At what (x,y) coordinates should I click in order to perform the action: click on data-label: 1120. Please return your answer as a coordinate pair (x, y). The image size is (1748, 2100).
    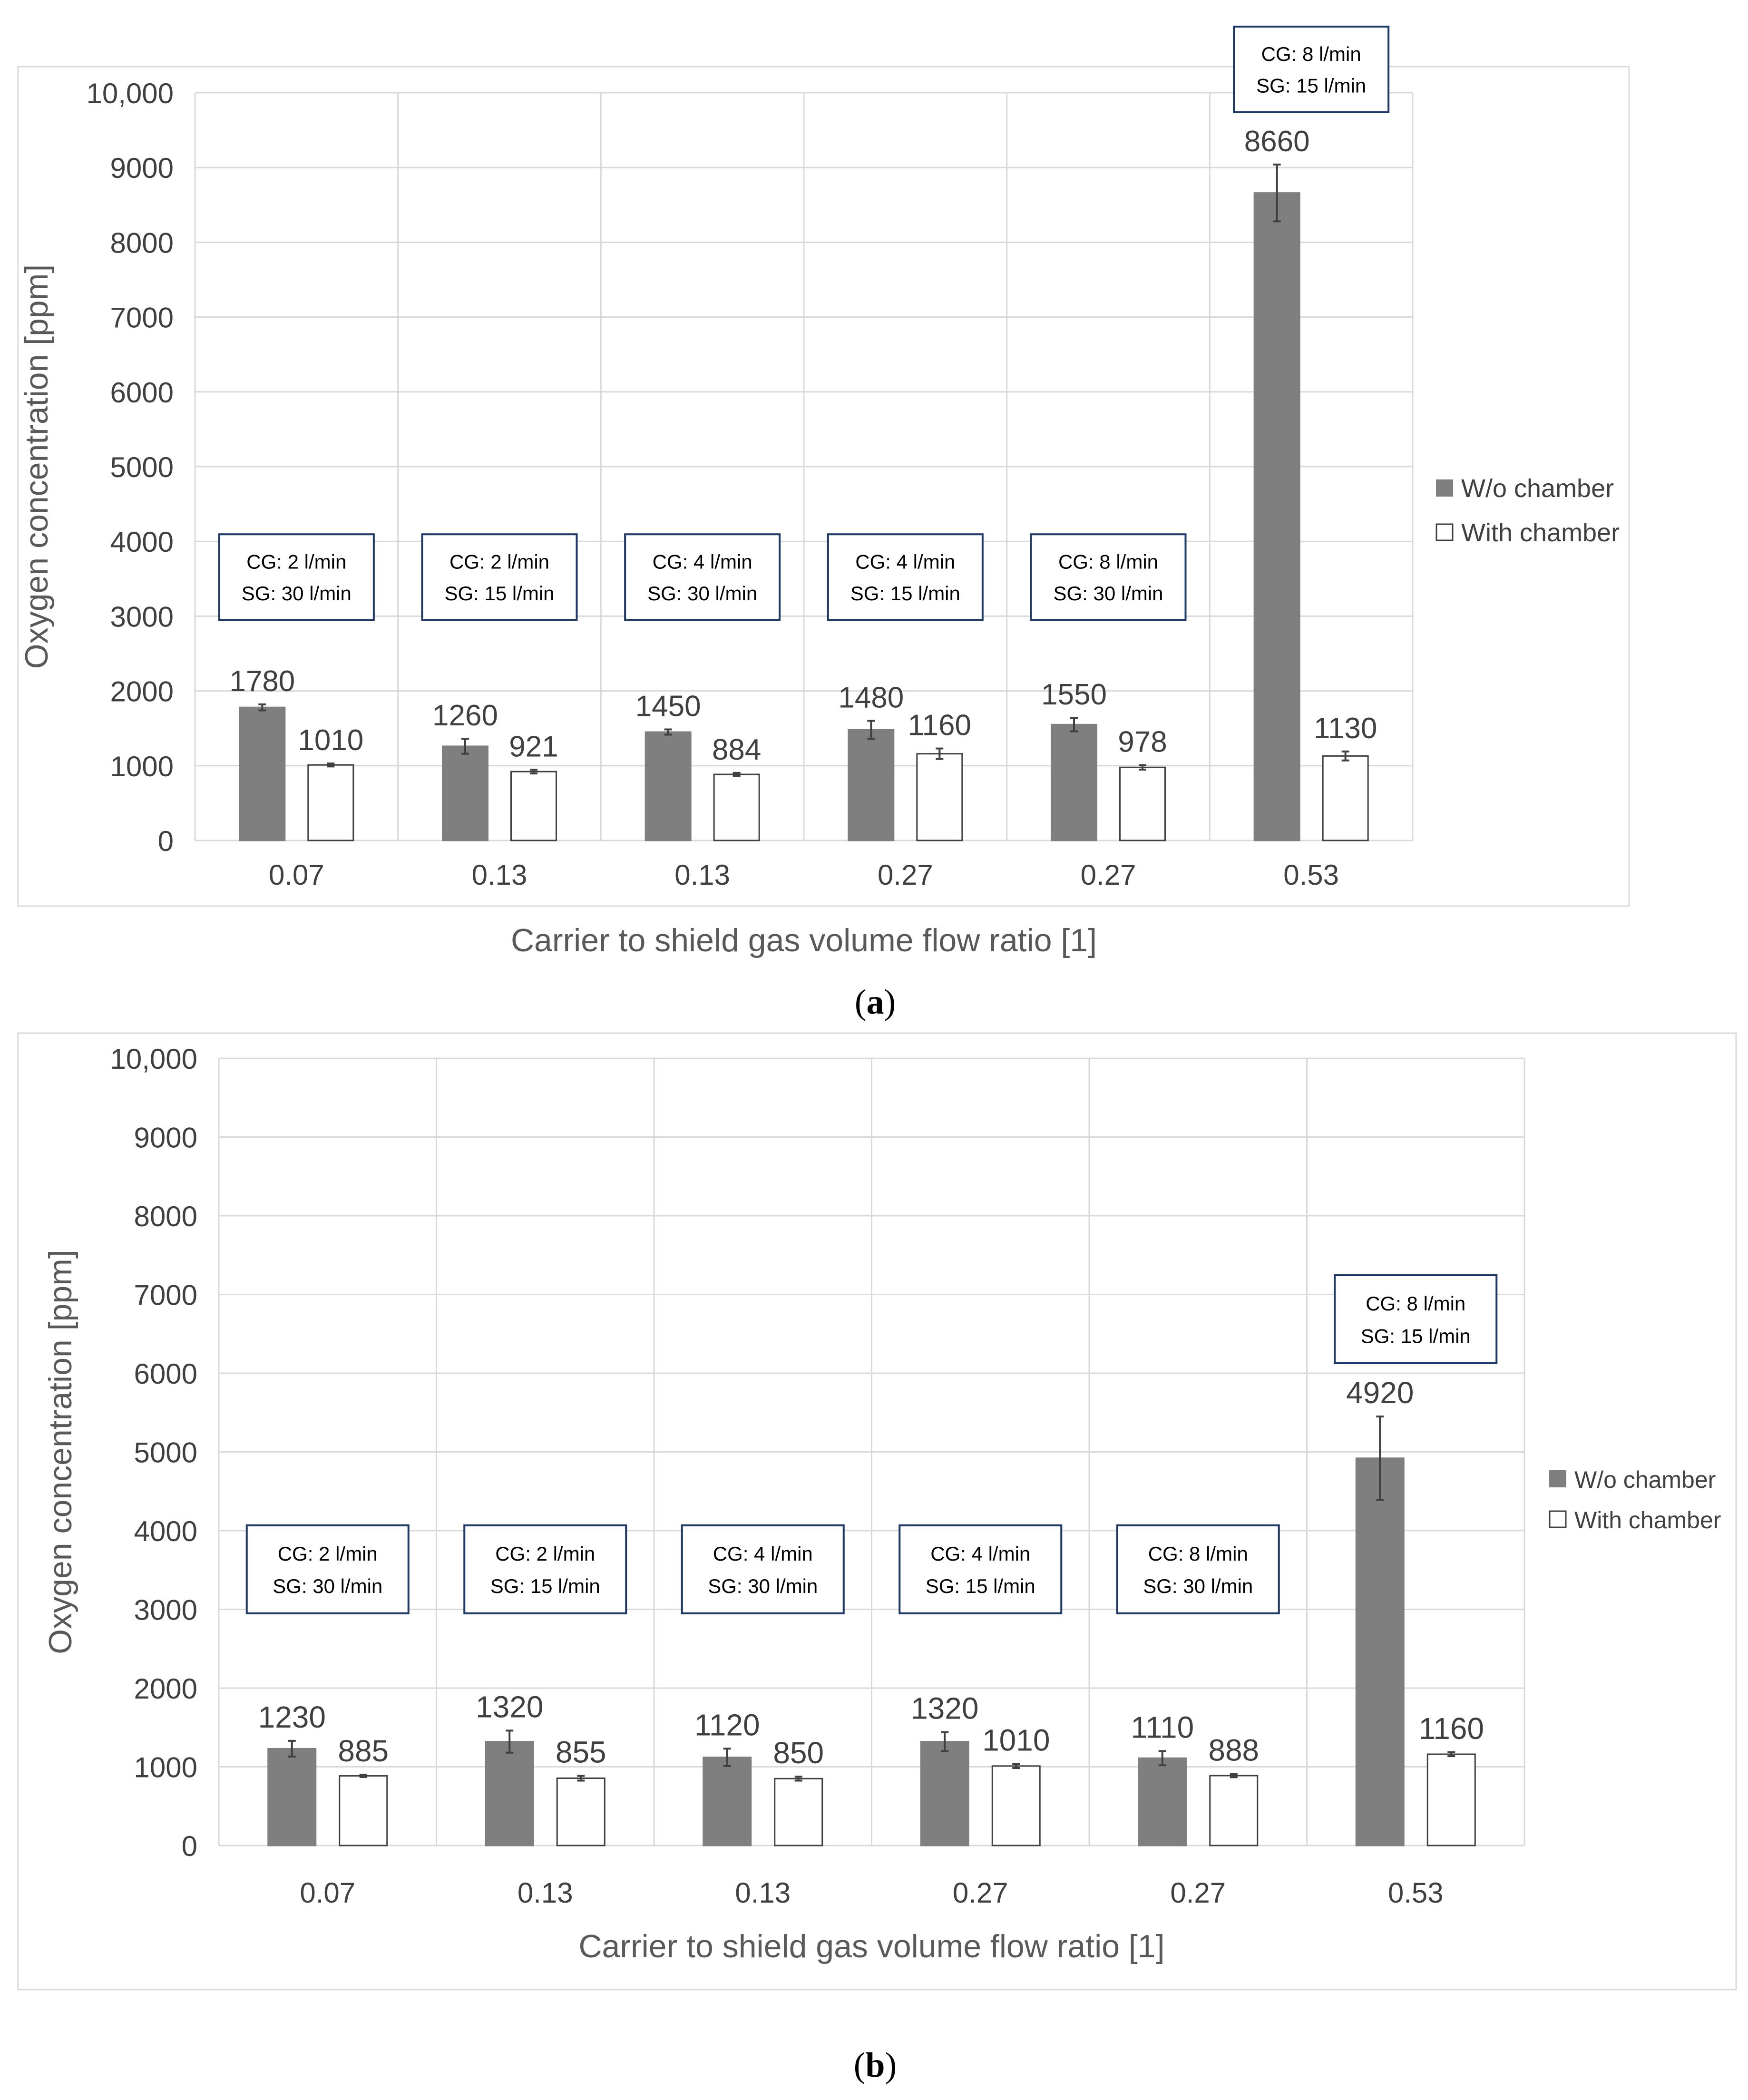
    Looking at the image, I should click on (727, 1725).